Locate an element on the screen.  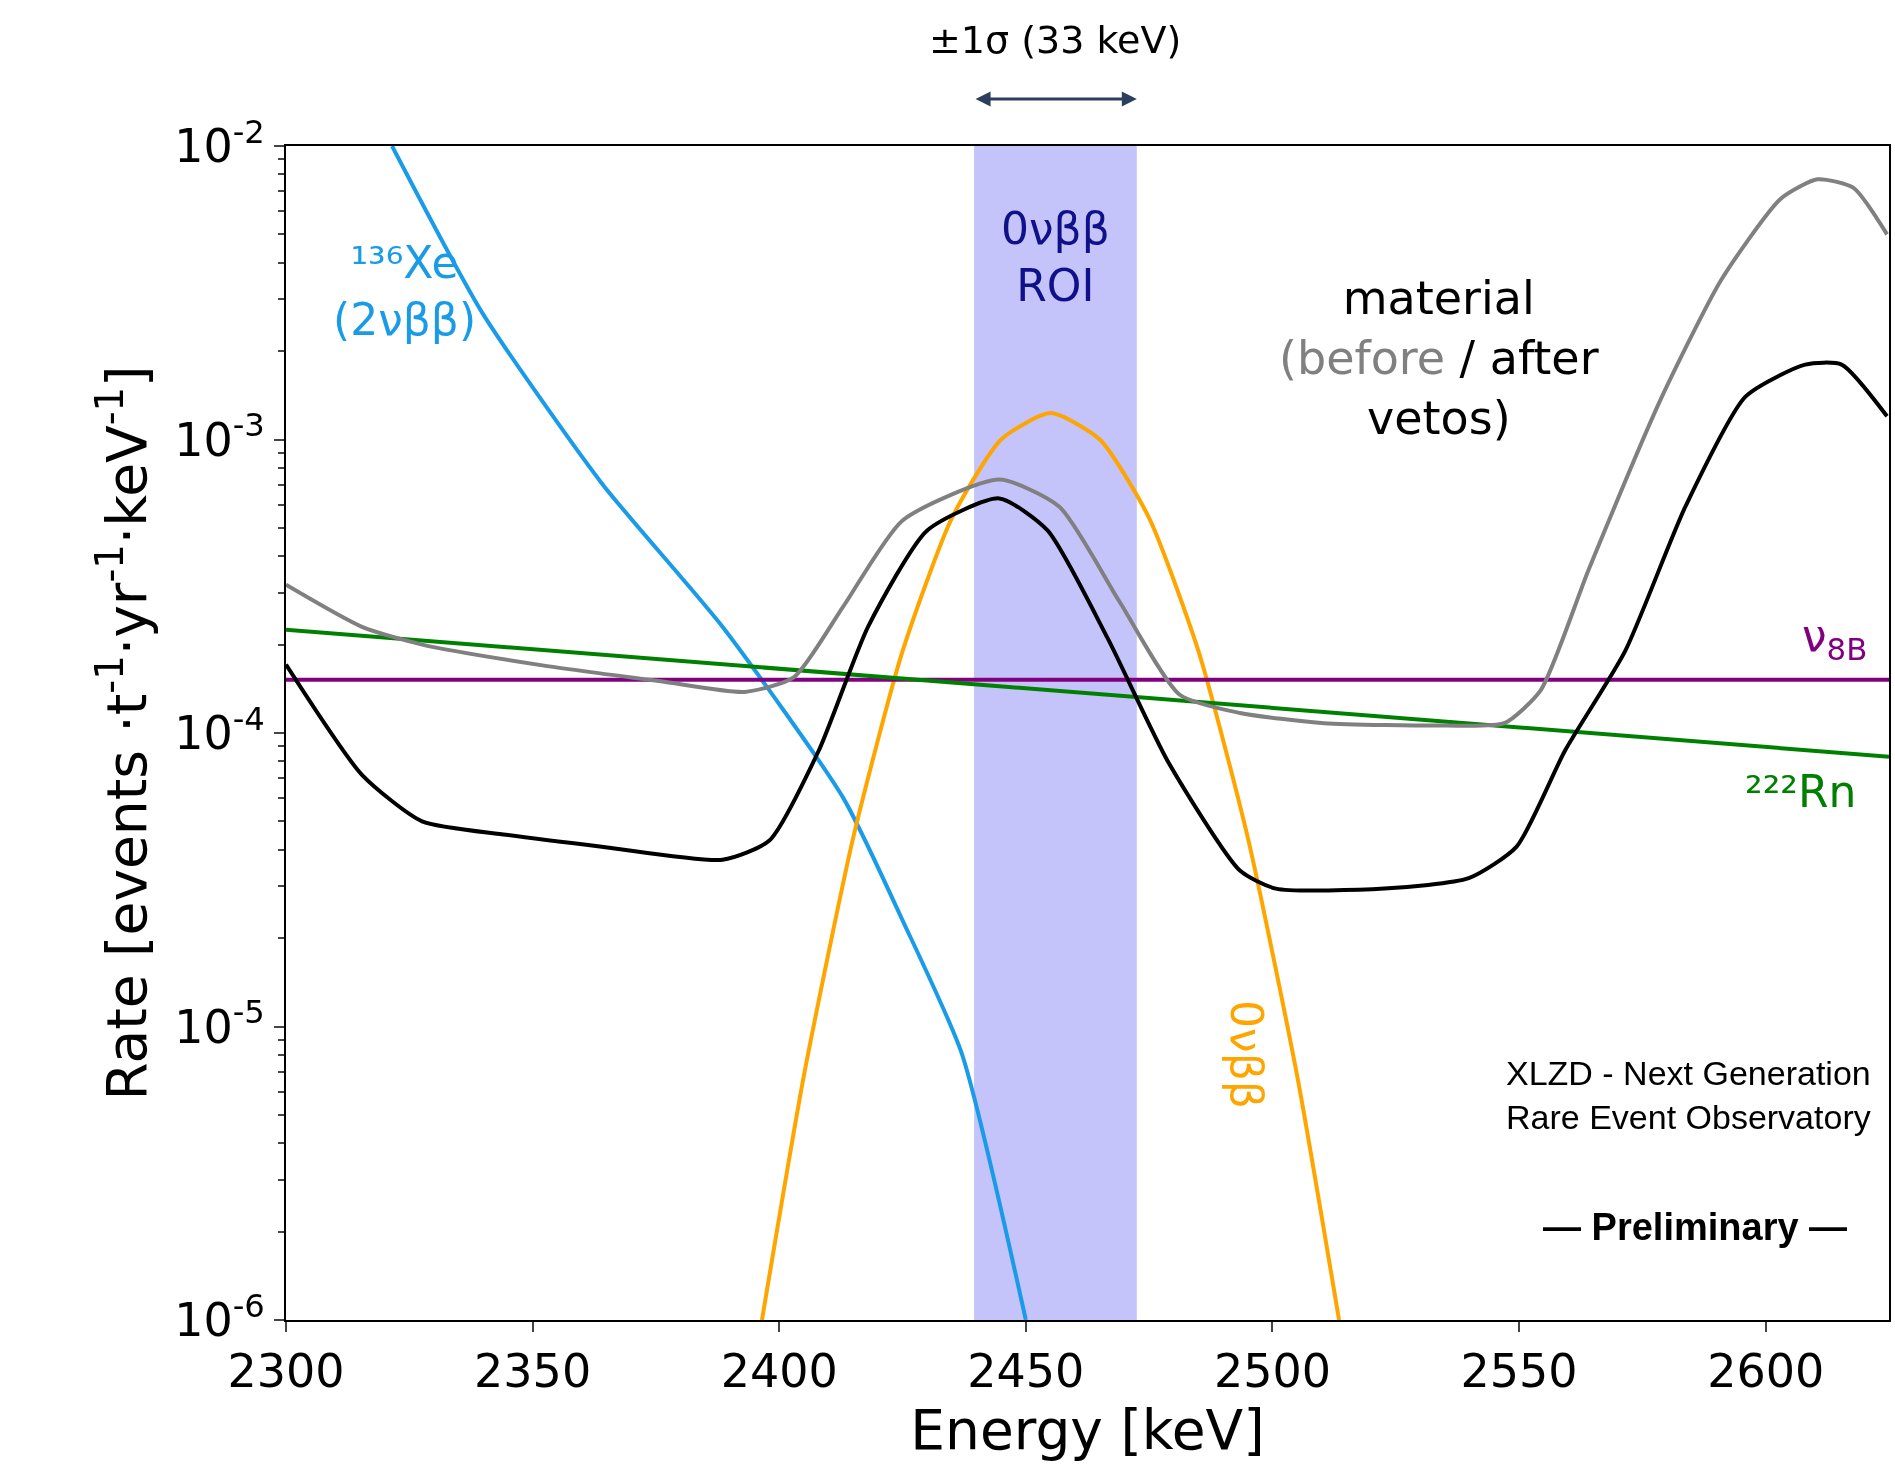
series-label: ¹³⁶Xe (2νββ) is located at coordinates (405, 291).